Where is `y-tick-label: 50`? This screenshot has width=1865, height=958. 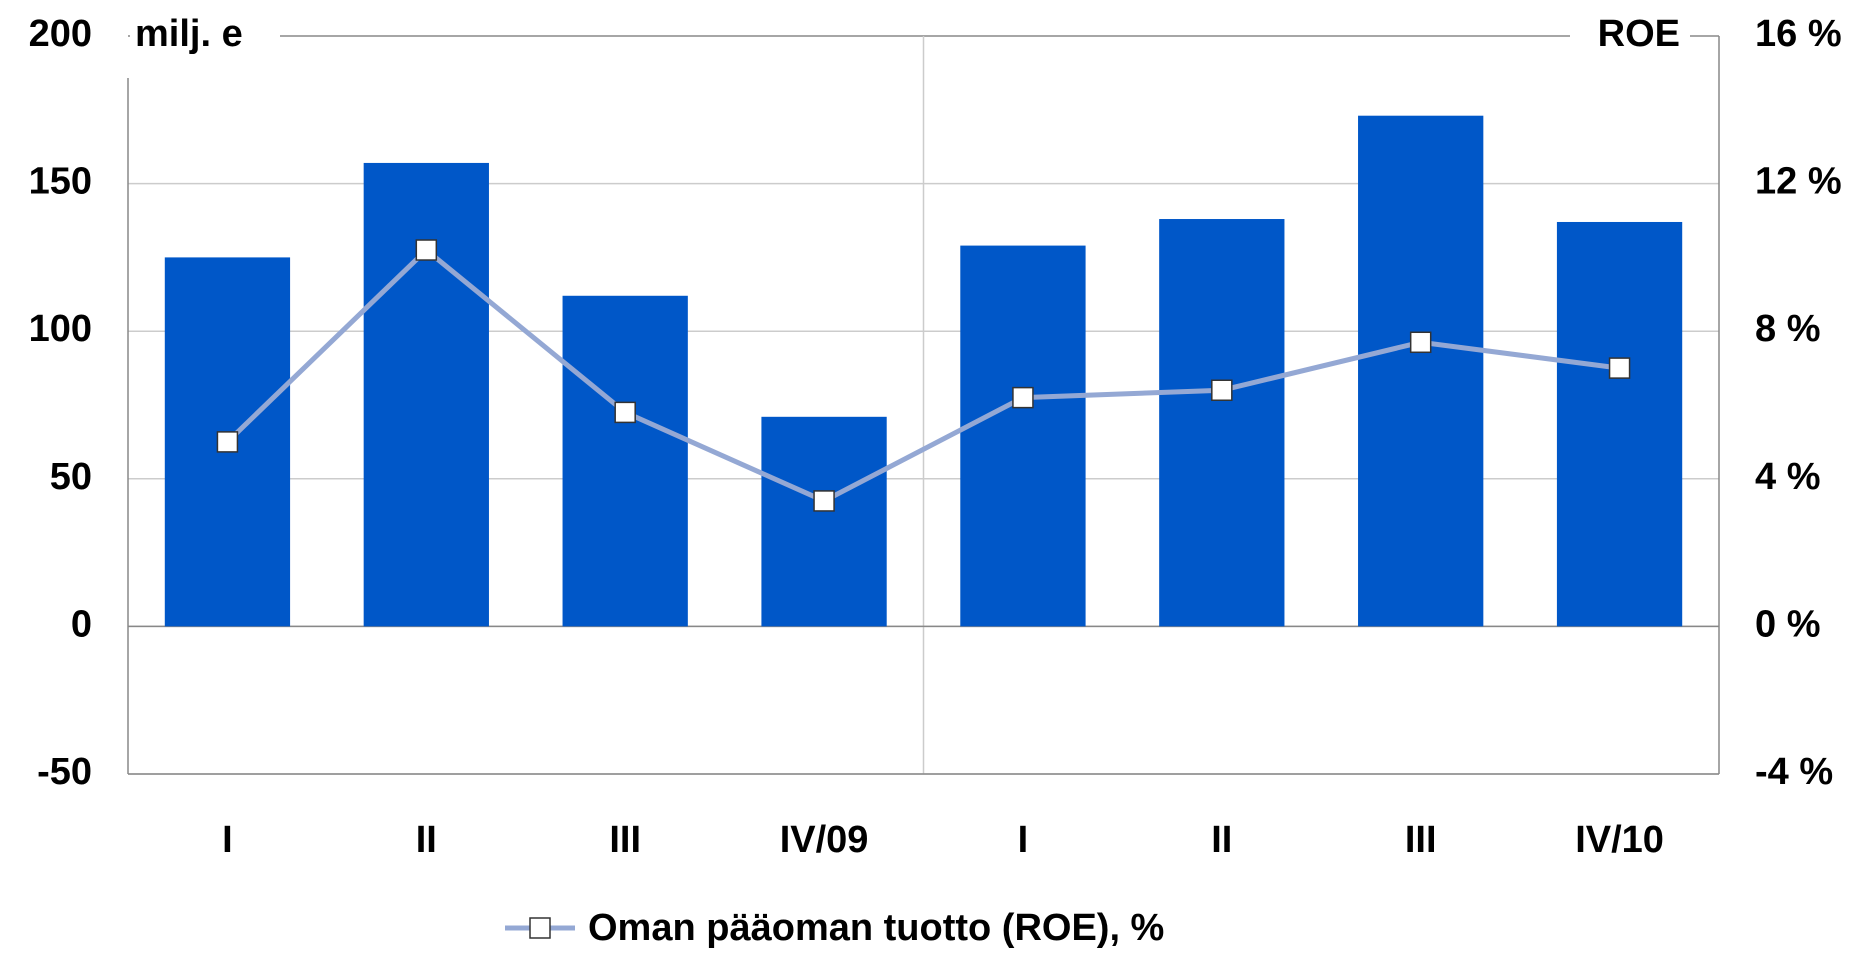
y-tick-label: 50 is located at coordinates (71, 477).